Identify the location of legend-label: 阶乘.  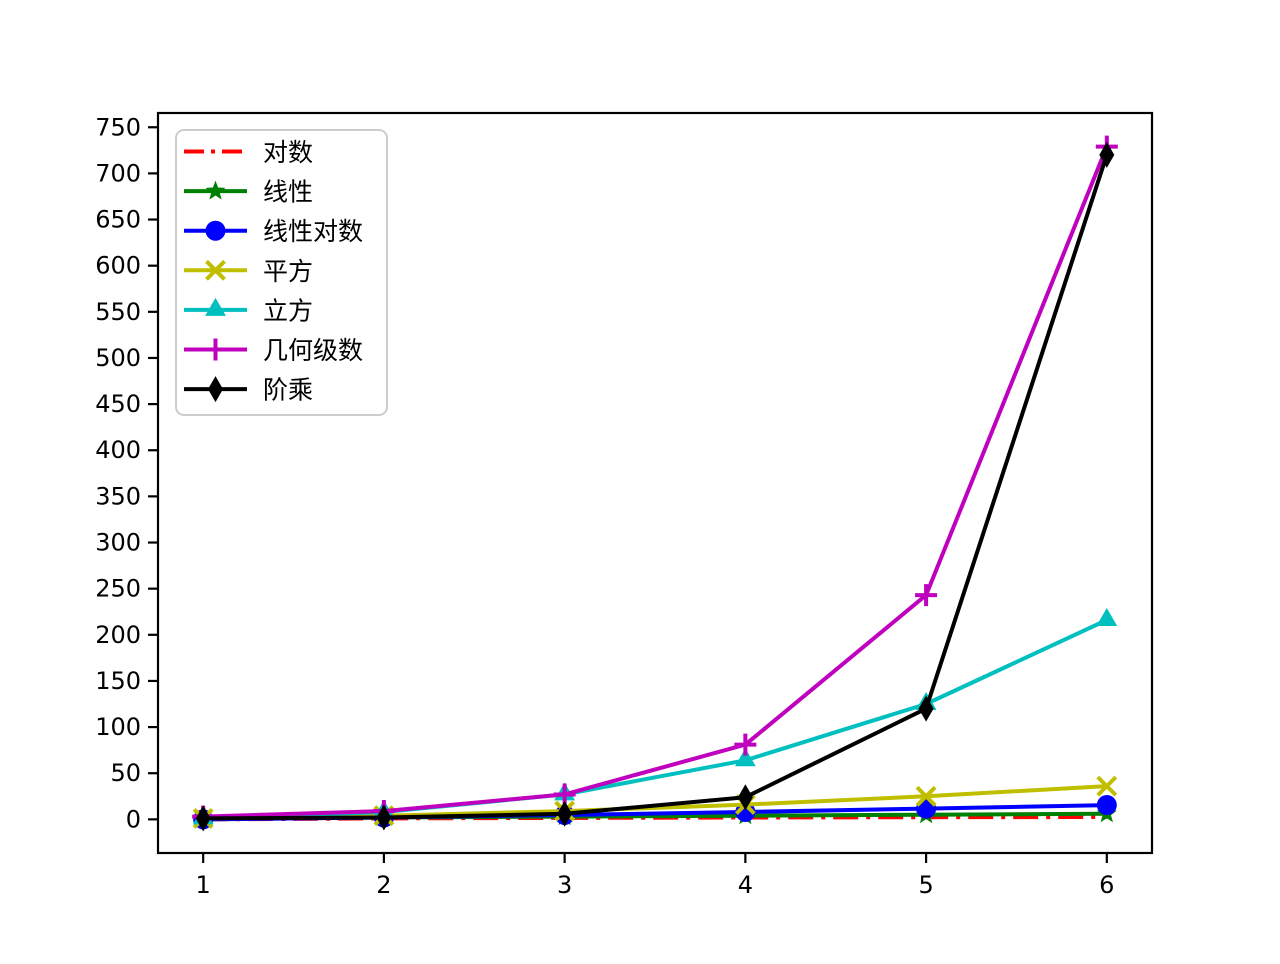
(288, 390).